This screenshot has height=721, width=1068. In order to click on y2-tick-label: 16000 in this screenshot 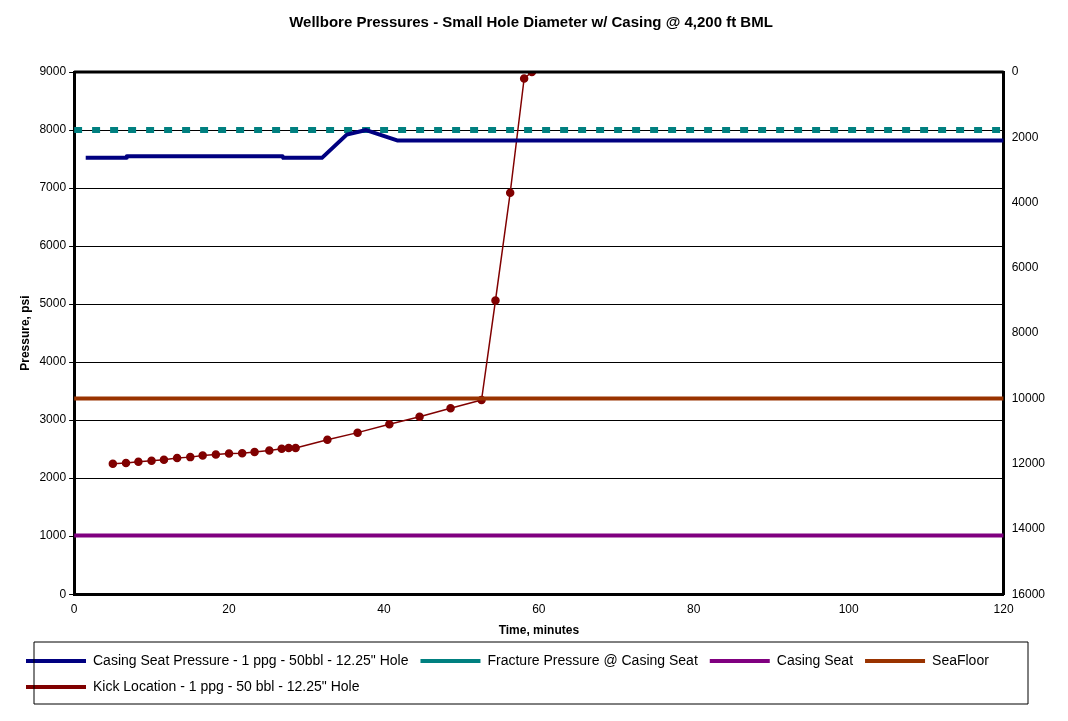, I will do `click(1028, 593)`.